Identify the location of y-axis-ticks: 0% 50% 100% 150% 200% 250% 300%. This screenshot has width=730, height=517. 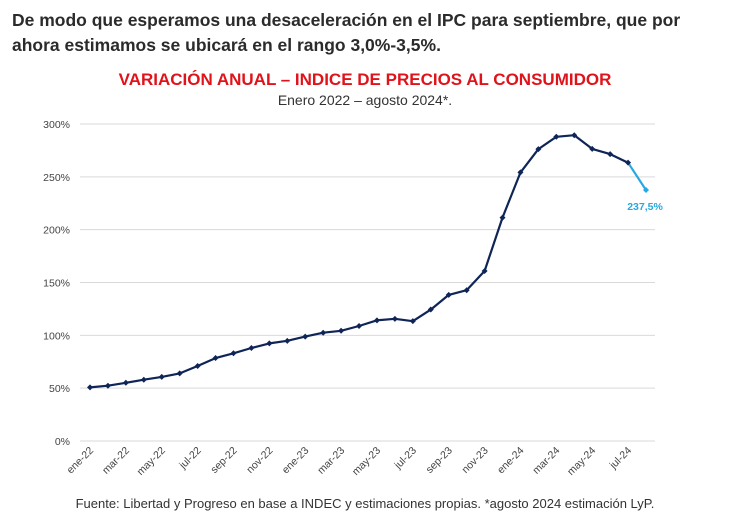
(56, 283).